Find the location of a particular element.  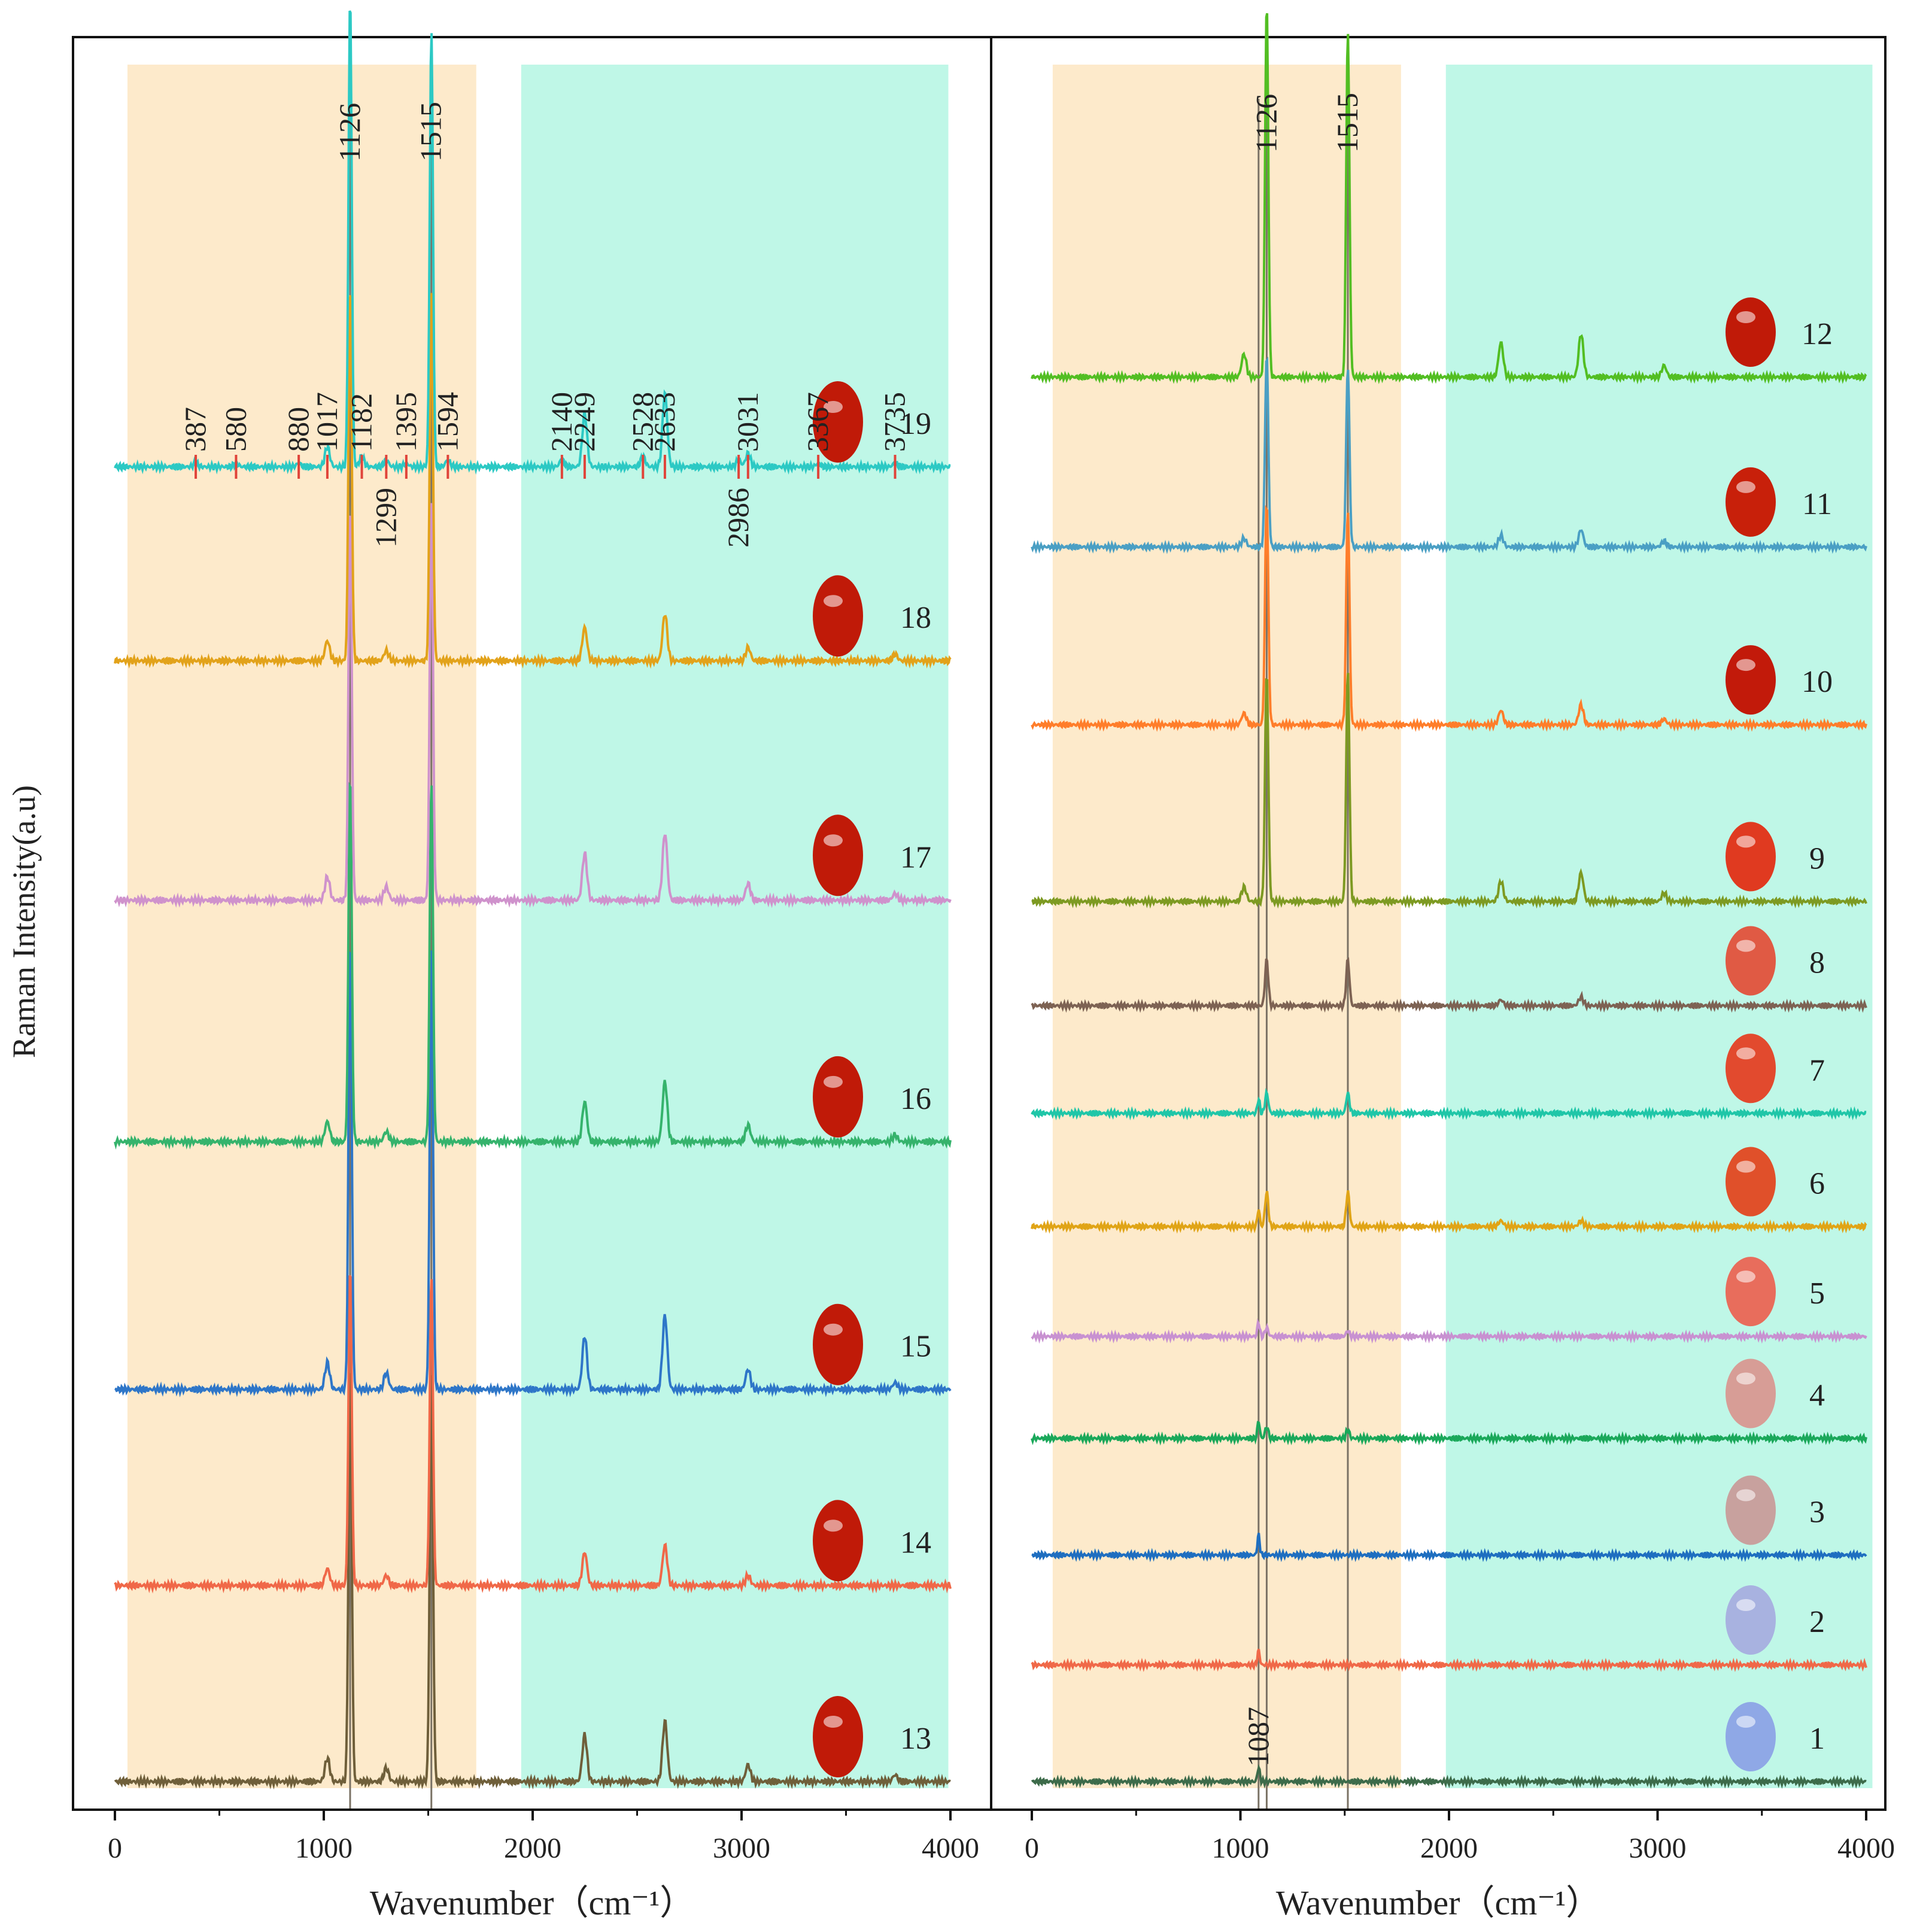

series-label-14: 14 is located at coordinates (915, 1542).